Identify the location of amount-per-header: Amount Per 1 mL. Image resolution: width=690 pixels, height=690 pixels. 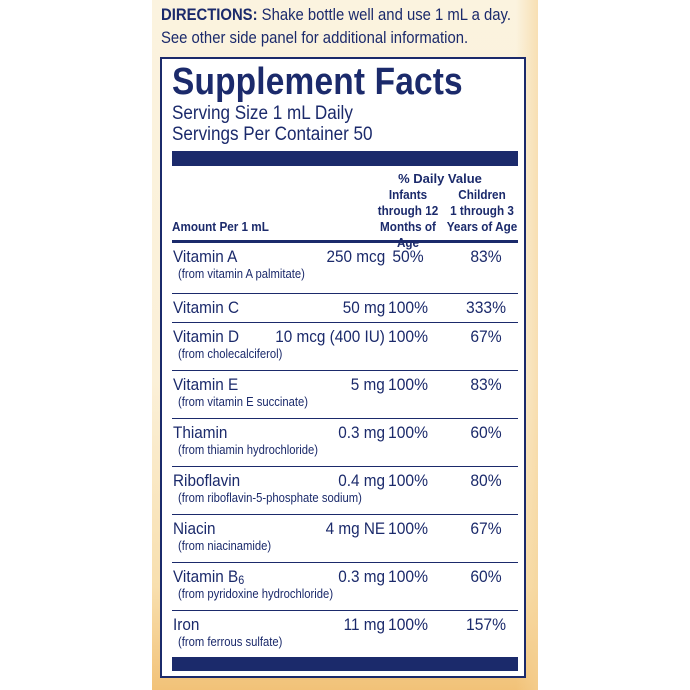
(220, 226).